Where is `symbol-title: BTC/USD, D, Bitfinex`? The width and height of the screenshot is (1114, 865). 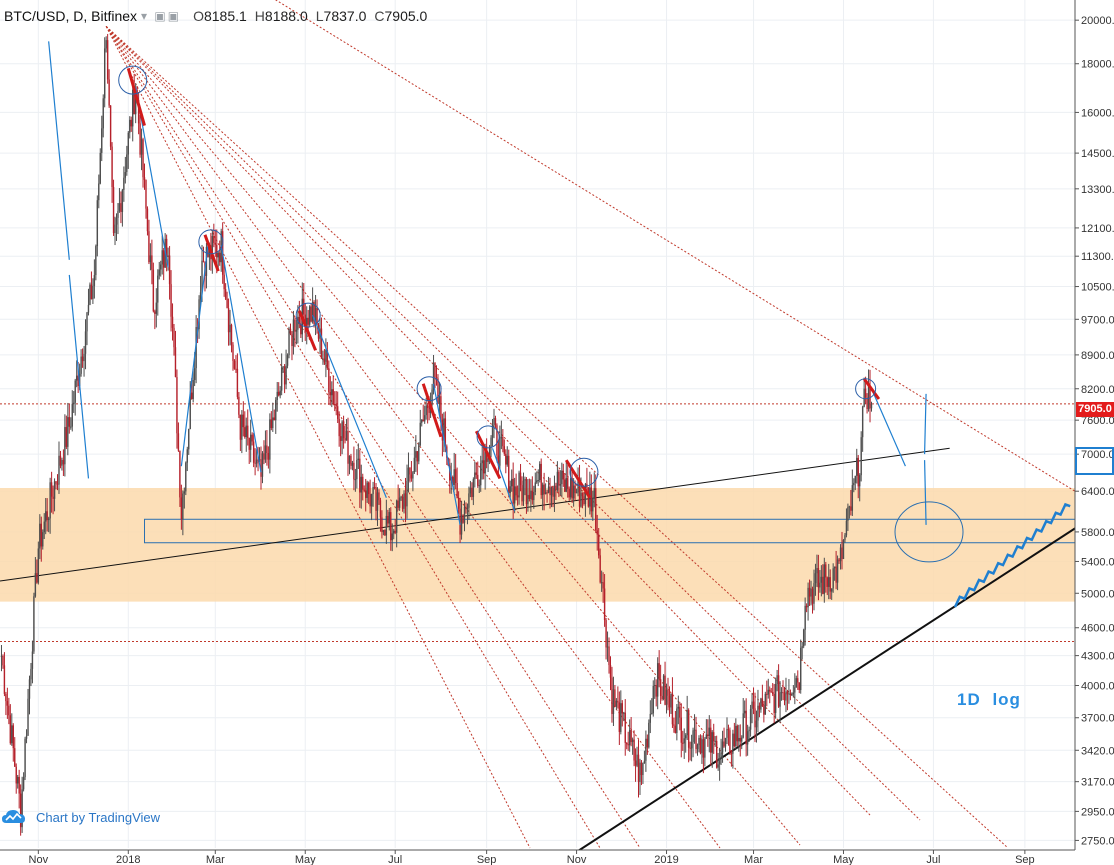 symbol-title: BTC/USD, D, Bitfinex is located at coordinates (71, 16).